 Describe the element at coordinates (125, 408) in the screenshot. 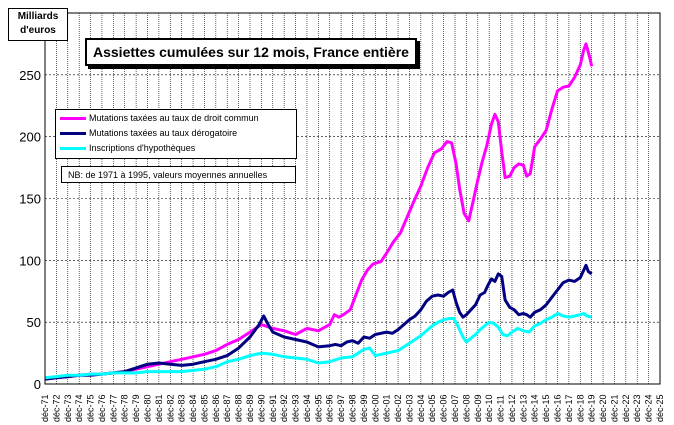

I see `x-tick-label: déc-78` at that location.